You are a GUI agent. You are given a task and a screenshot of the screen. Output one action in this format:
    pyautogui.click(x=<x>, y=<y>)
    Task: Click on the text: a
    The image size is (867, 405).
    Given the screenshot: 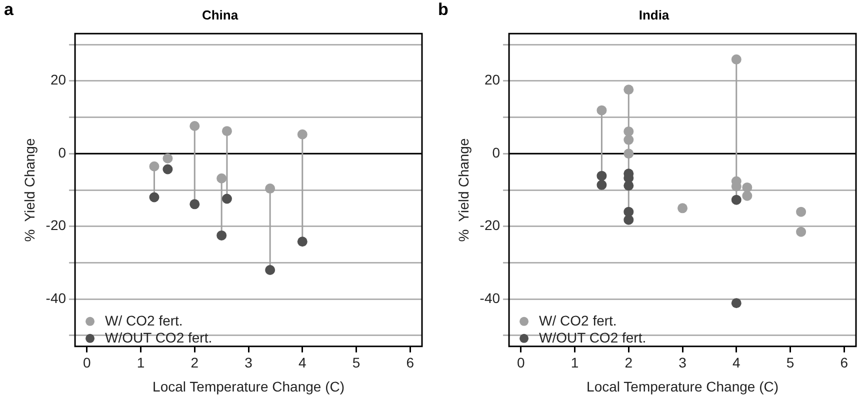 What is the action you would take?
    pyautogui.click(x=9, y=10)
    